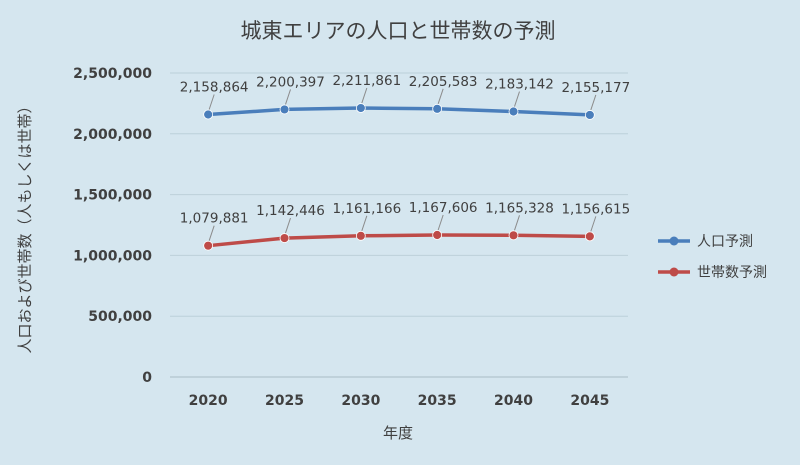 The height and width of the screenshot is (465, 800). Describe the element at coordinates (284, 401) in the screenshot. I see `x-tick-label: 2025` at that location.